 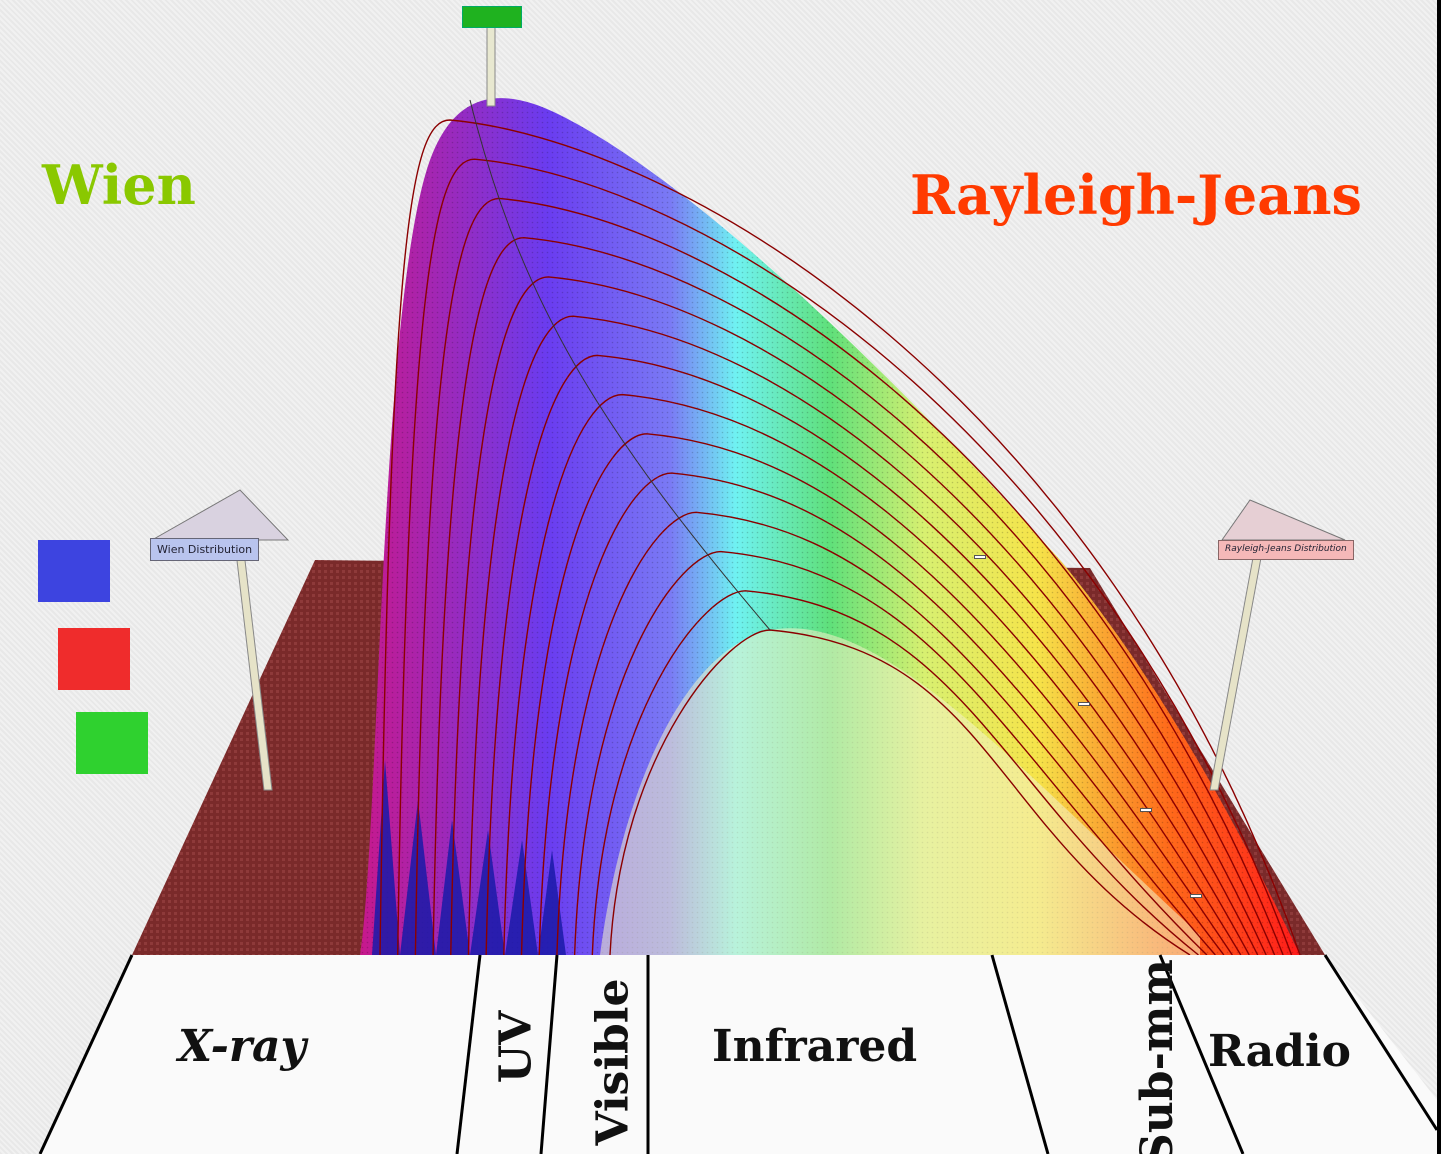 What do you see at coordinates (1286, 550) in the screenshot?
I see `rayleigh-jeans-distribution-sign: Rayleigh-Jeans Distribution` at bounding box center [1286, 550].